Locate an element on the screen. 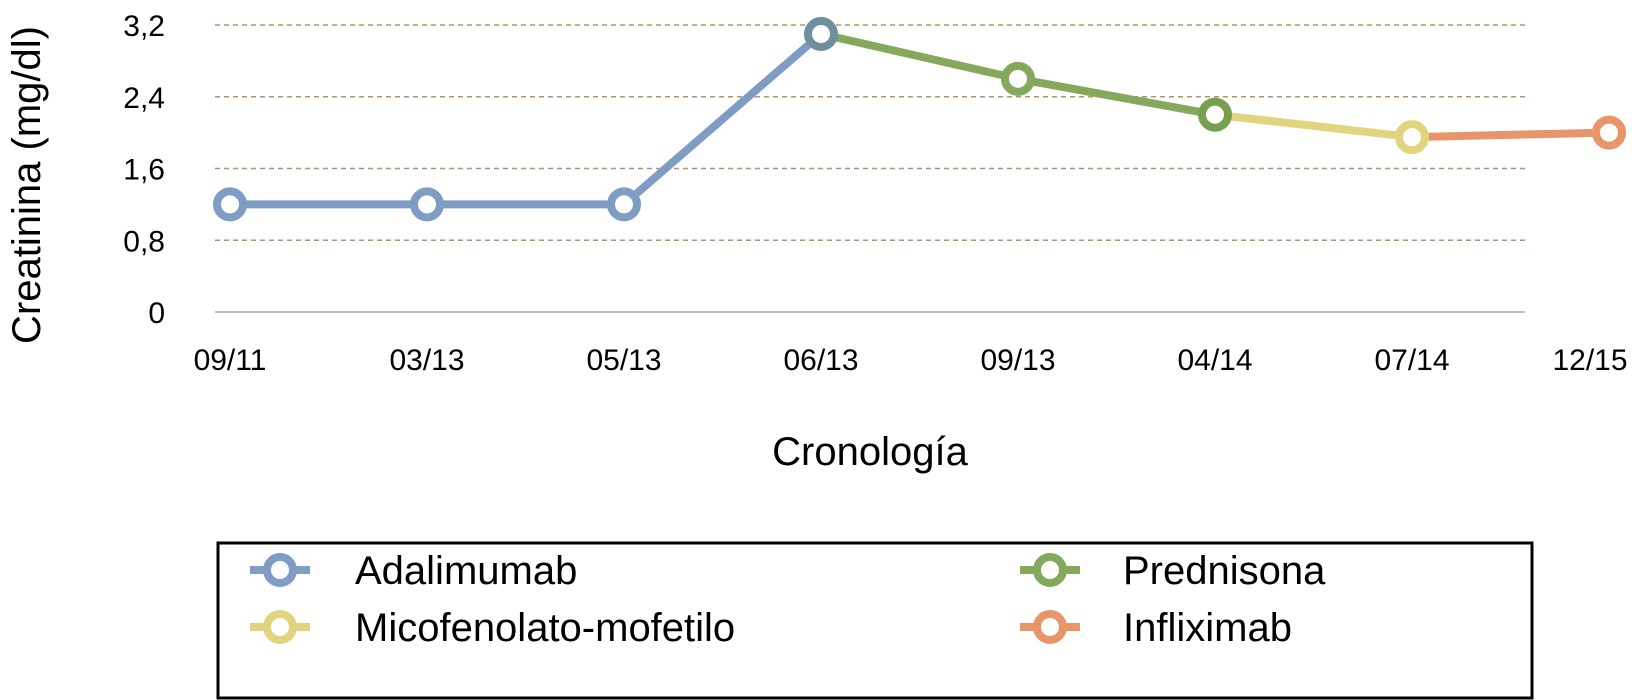  legend-item: Prednisona is located at coordinates (1173, 571).